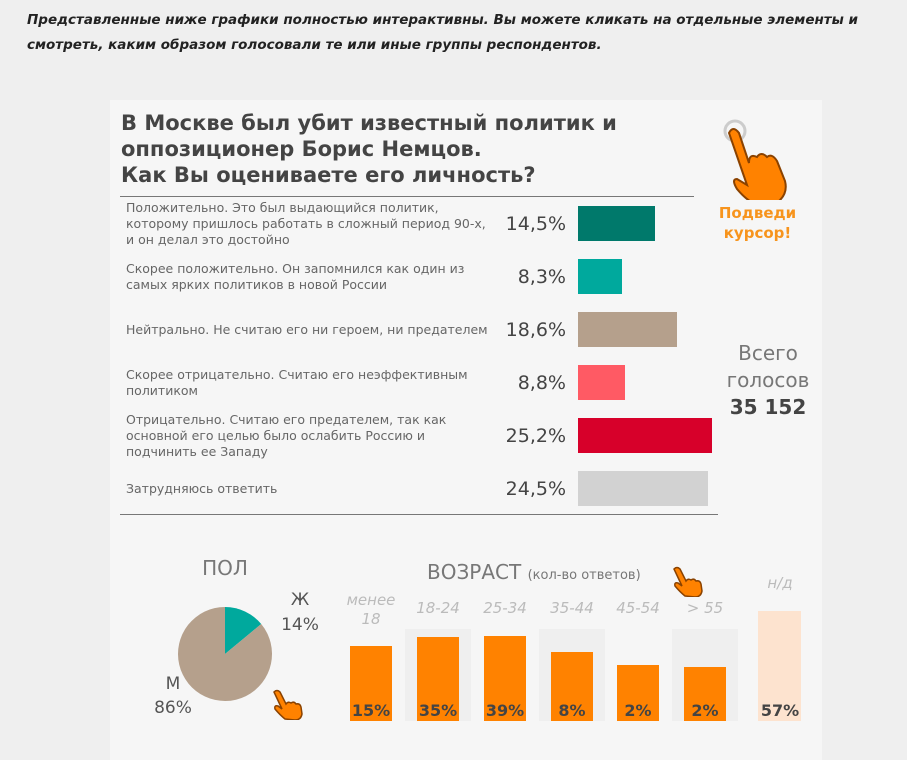 The width and height of the screenshot is (907, 760). I want to click on age-subtitle: (кол-во ответов), so click(584, 575).